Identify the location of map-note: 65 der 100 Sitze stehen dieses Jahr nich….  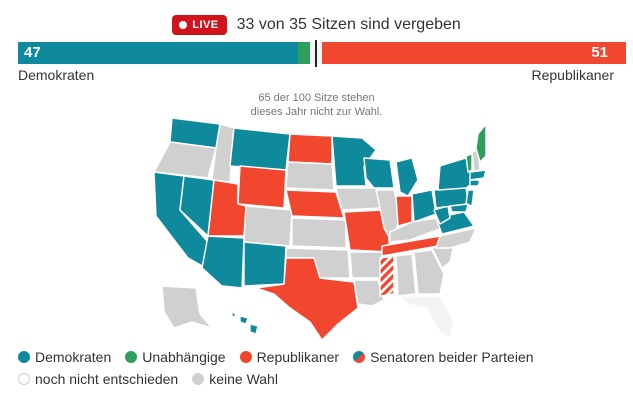
(316, 105).